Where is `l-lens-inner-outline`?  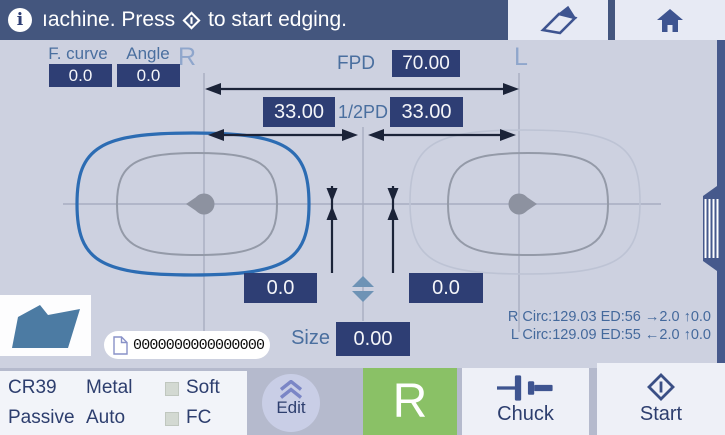
l-lens-inner-outline is located at coordinates (528, 204).